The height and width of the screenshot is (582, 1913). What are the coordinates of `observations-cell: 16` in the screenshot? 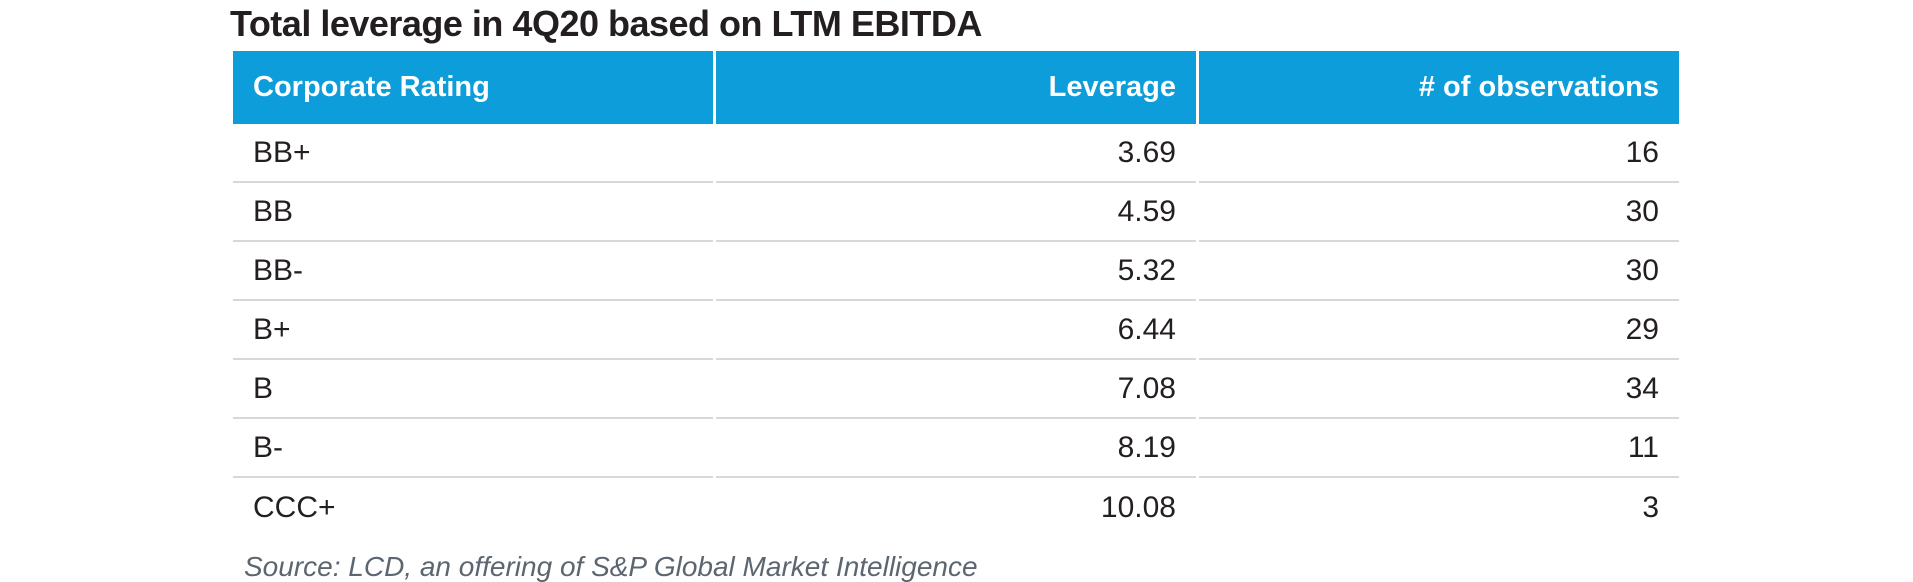 It's located at (1438, 153).